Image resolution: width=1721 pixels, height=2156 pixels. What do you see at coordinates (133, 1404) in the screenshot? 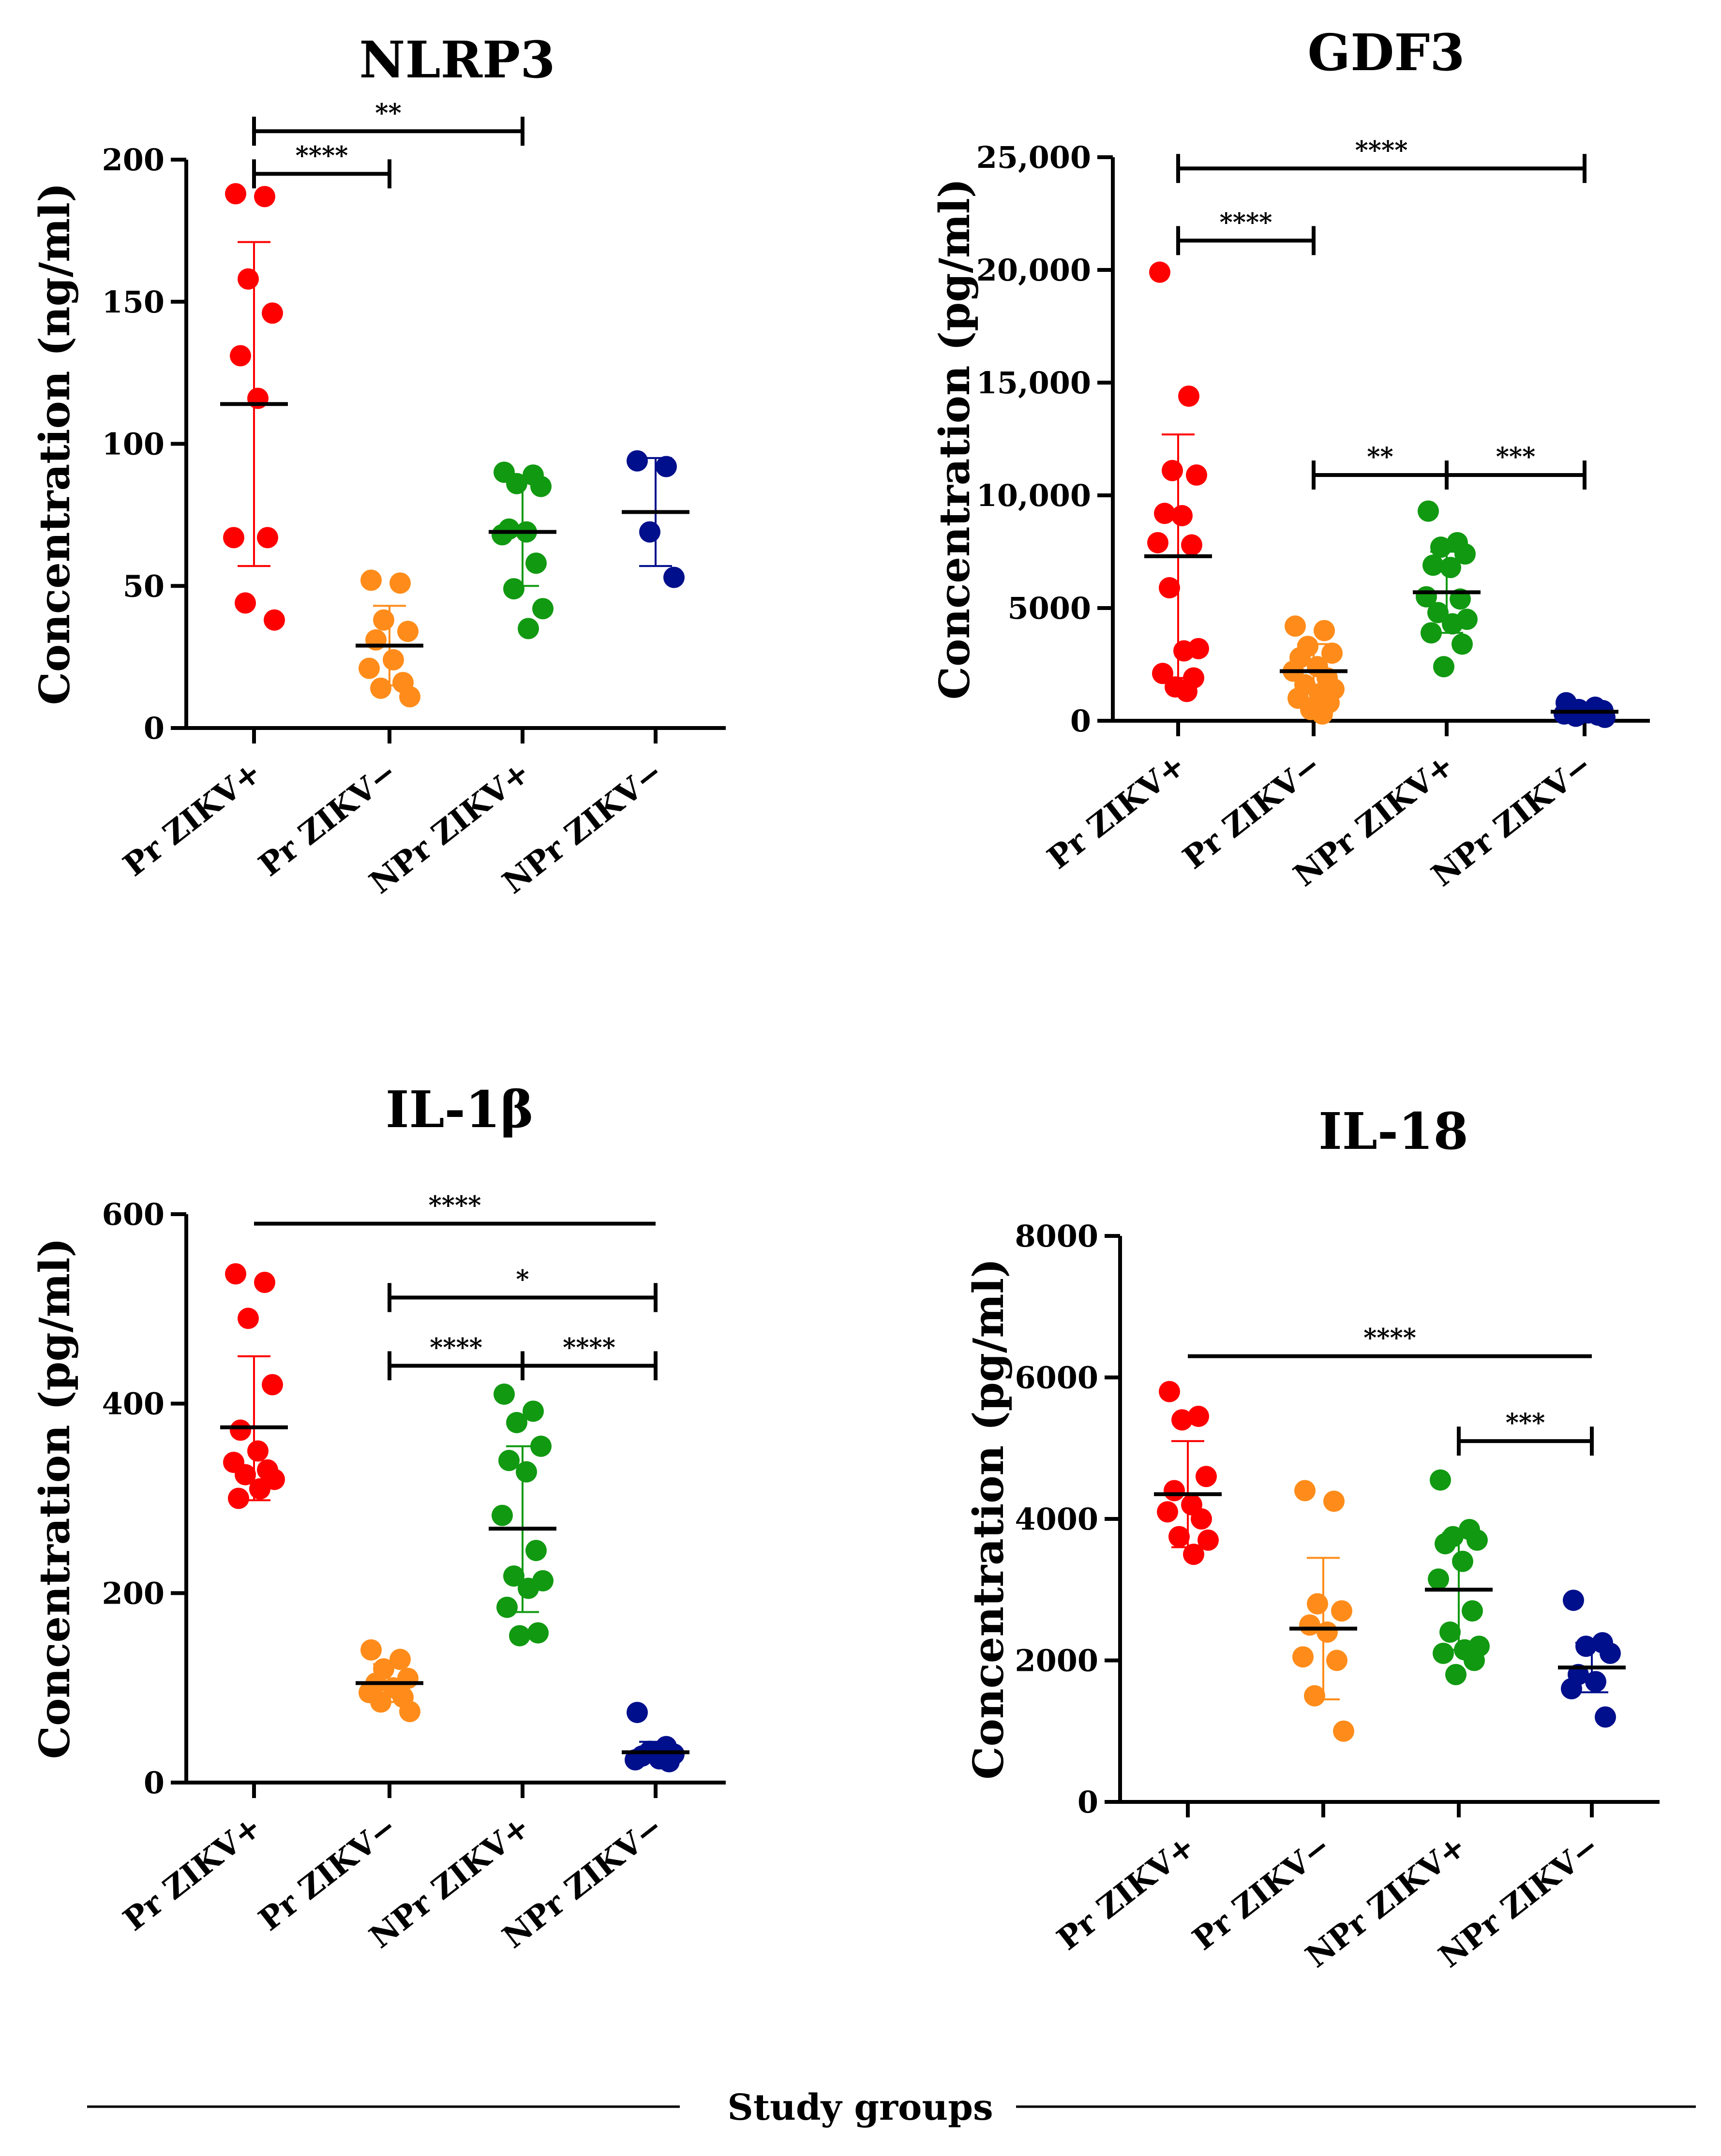
I see `y-tick-label: 400` at bounding box center [133, 1404].